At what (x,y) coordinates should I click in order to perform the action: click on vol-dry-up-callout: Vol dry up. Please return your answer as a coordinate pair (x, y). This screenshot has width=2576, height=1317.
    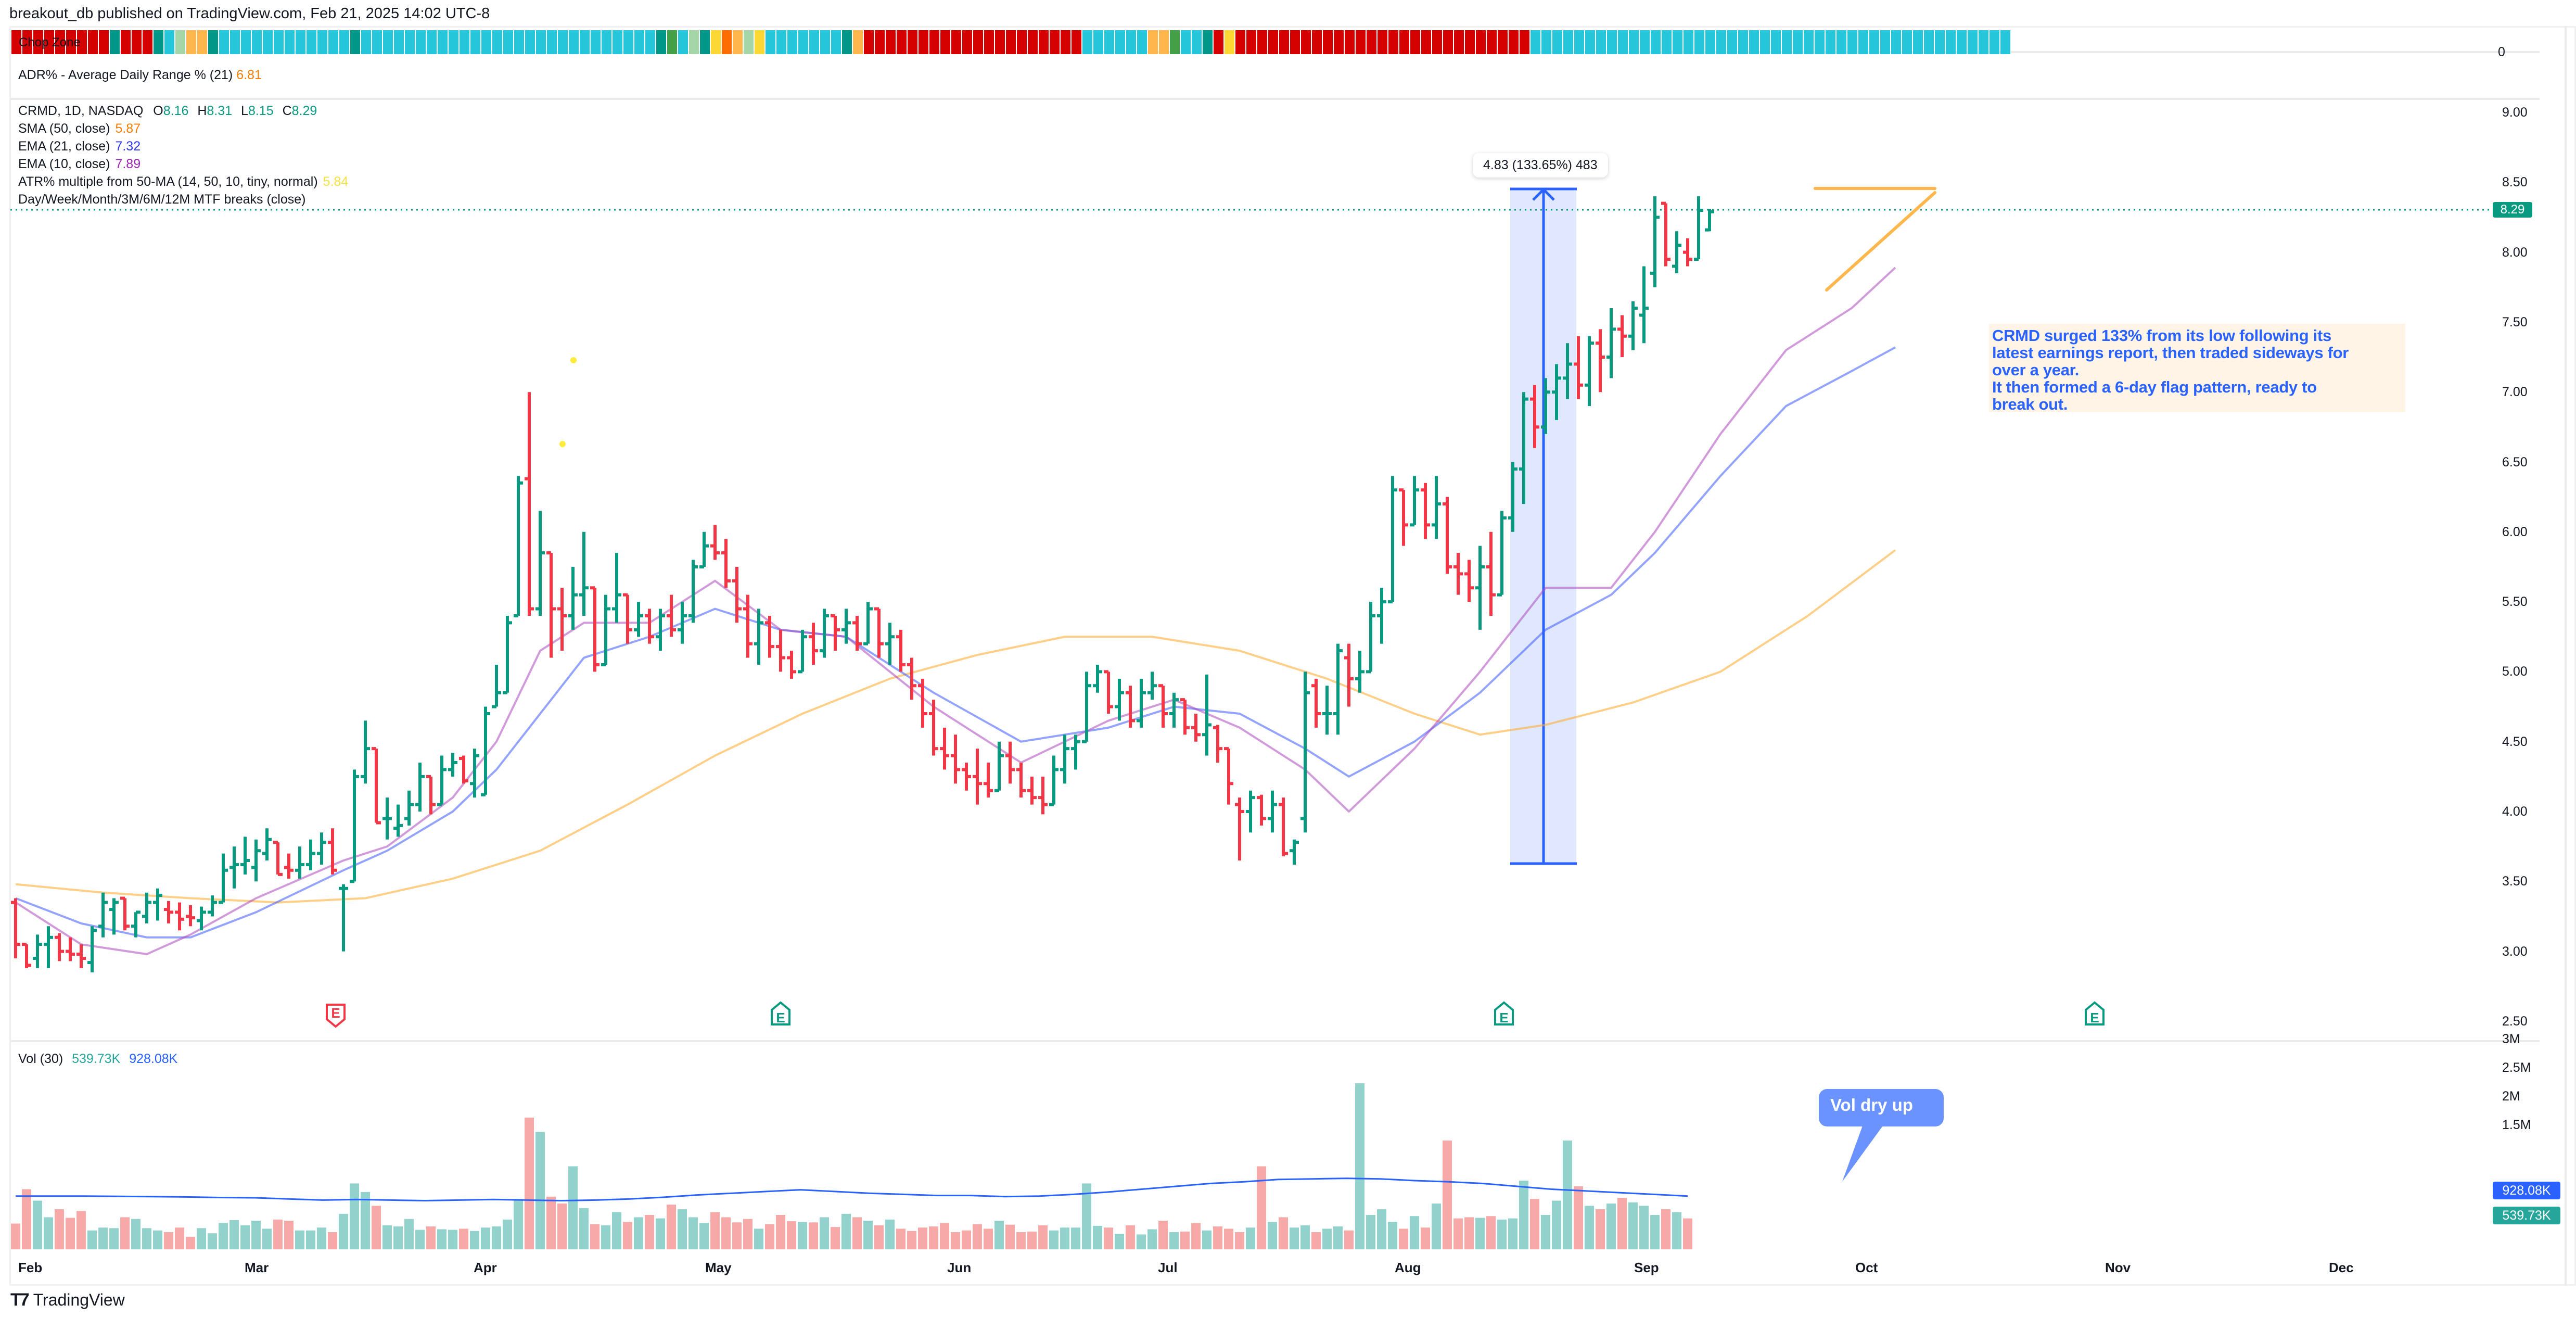
    Looking at the image, I should click on (1881, 1107).